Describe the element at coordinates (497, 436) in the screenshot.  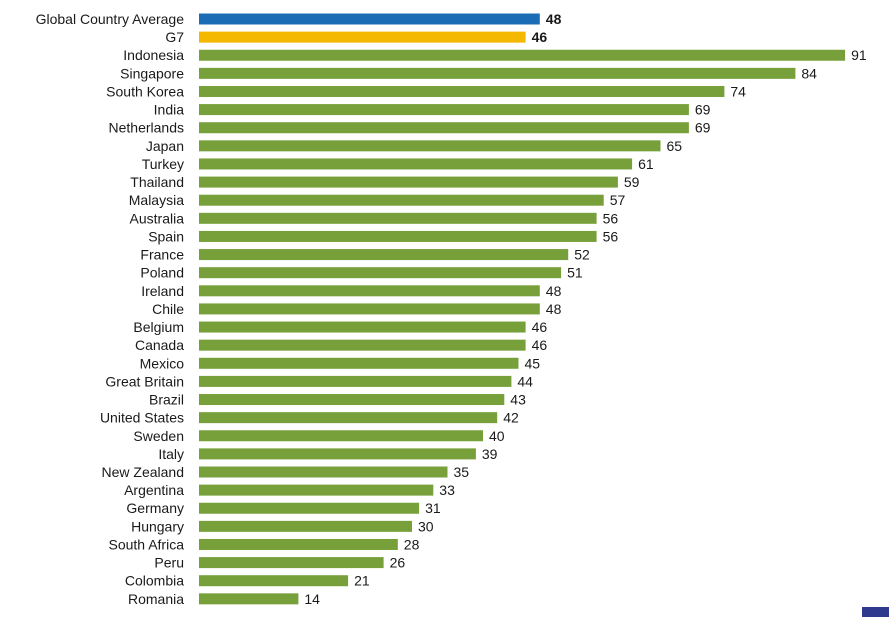
I see `value-label-sweden: 40` at that location.